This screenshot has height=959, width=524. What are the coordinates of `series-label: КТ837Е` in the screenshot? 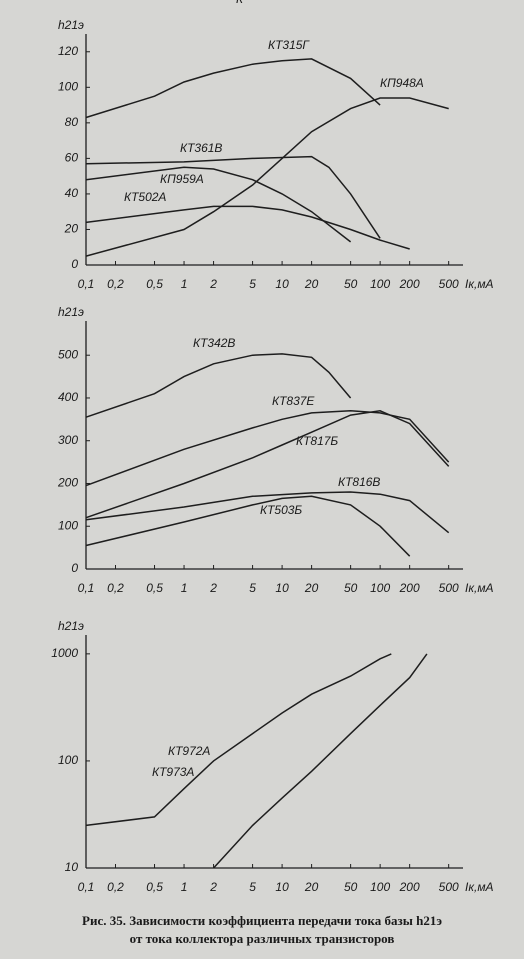 It's located at (293, 401).